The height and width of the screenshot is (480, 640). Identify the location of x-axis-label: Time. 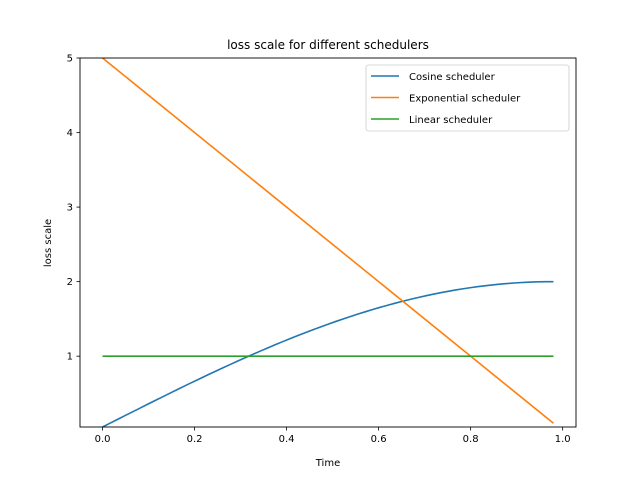
(327, 463).